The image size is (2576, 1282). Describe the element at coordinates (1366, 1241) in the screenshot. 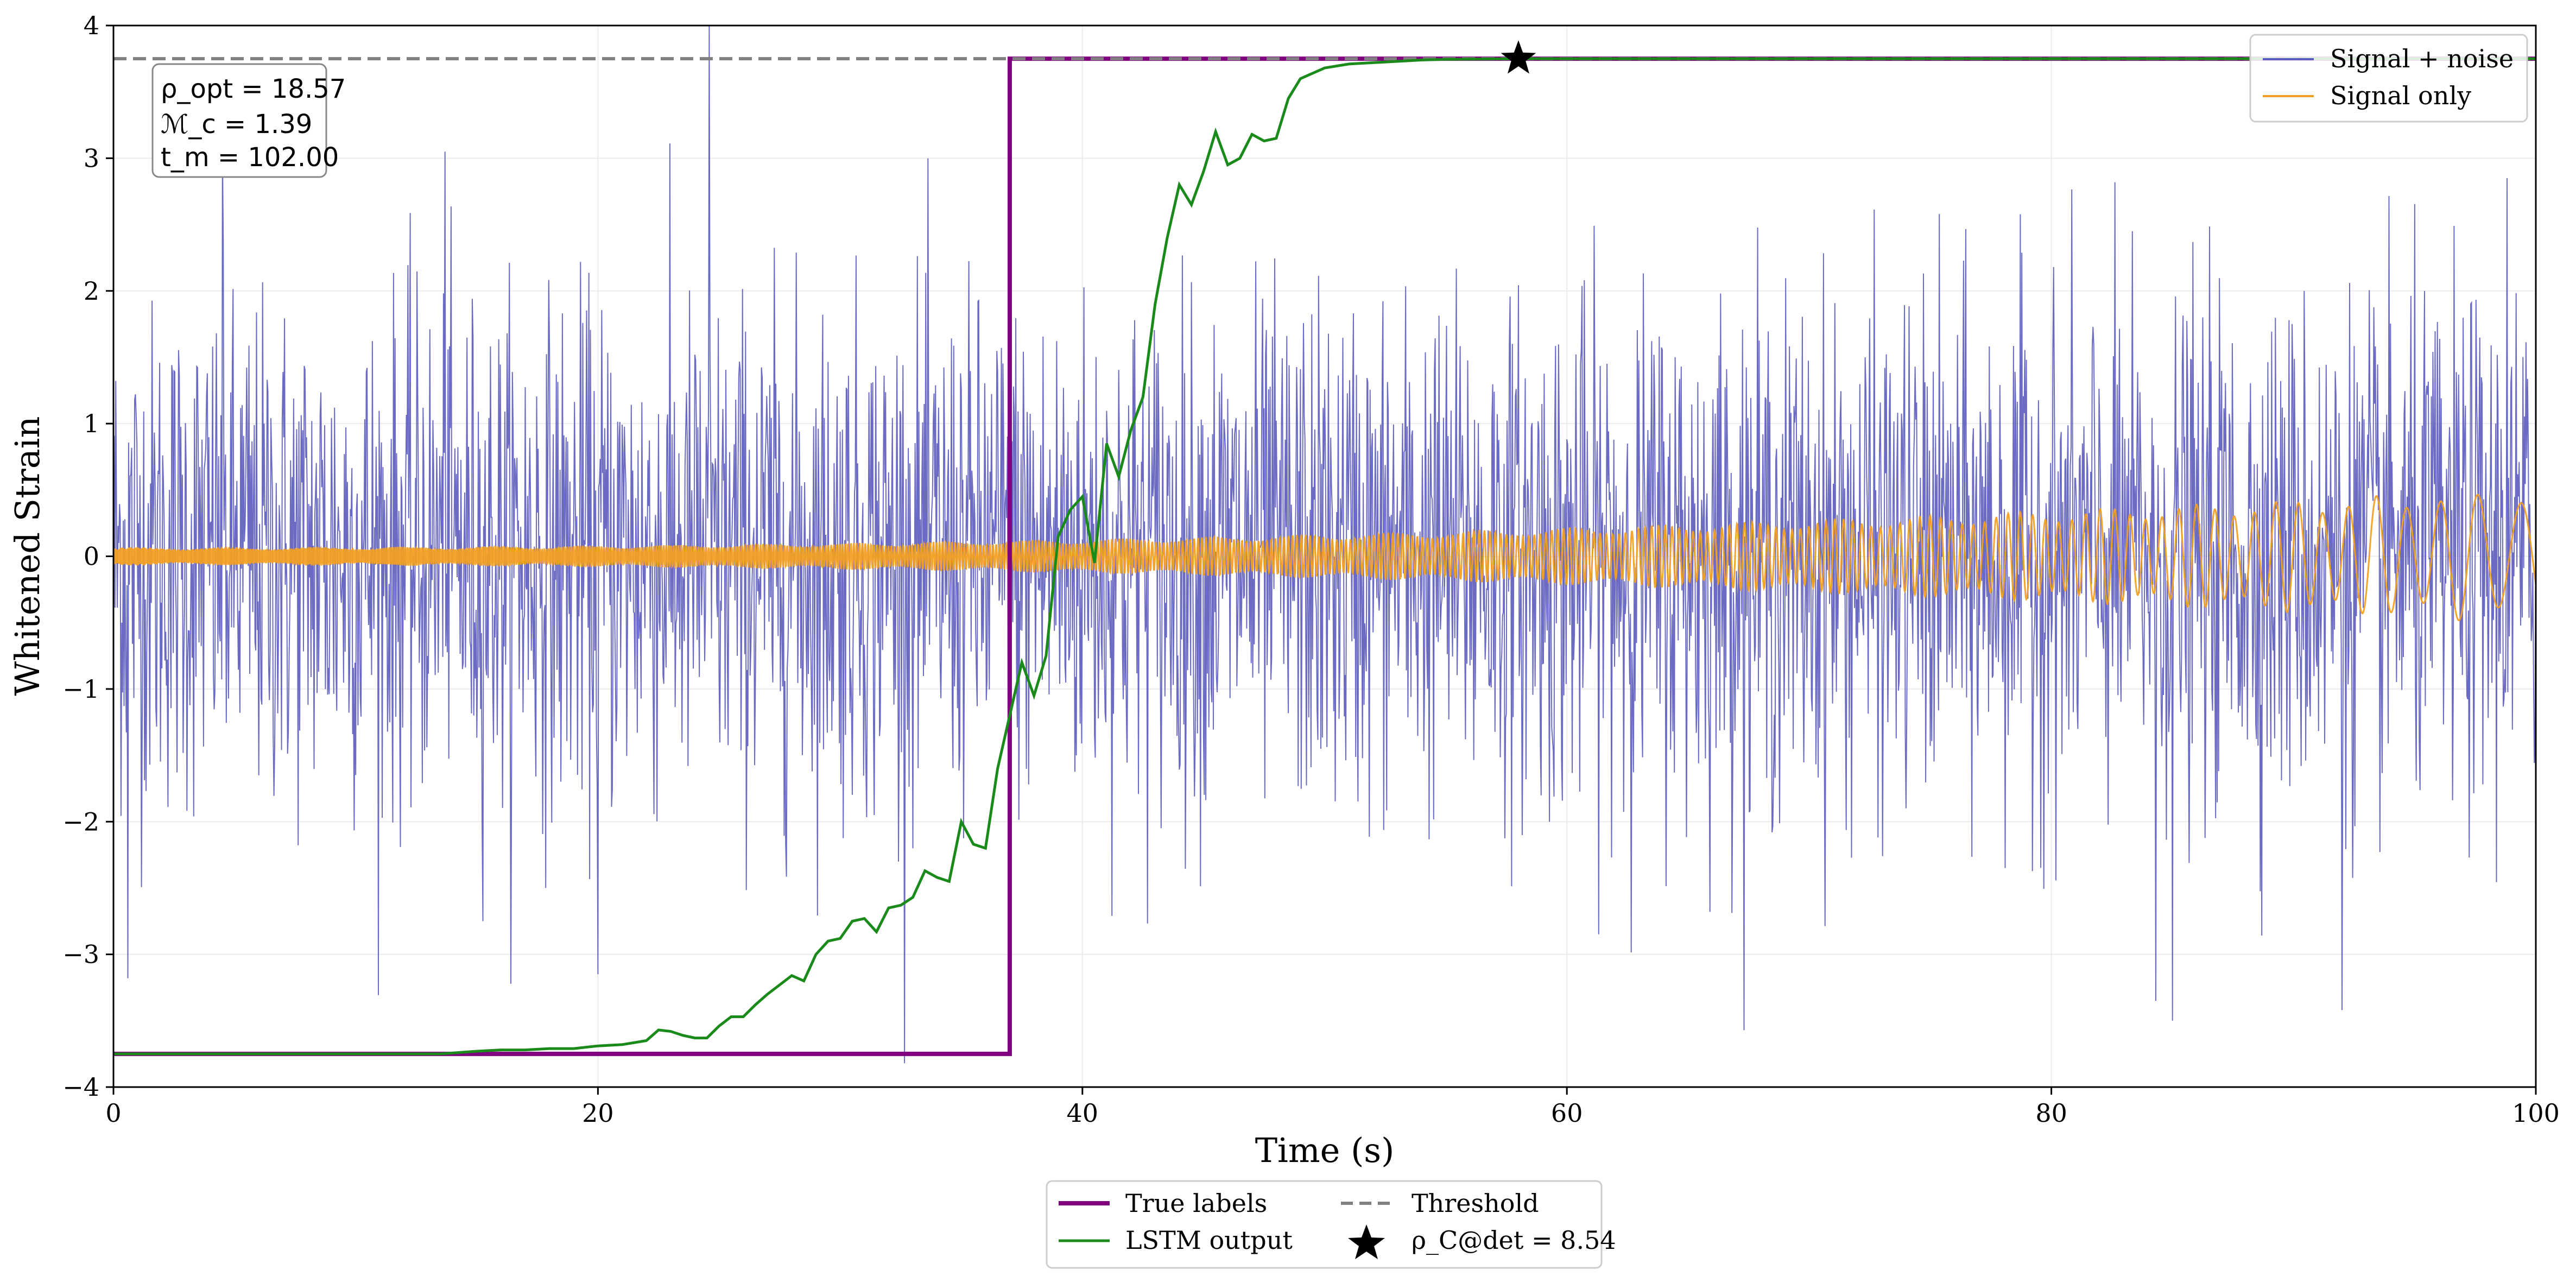

I see `legend-swatch-detection-star` at that location.